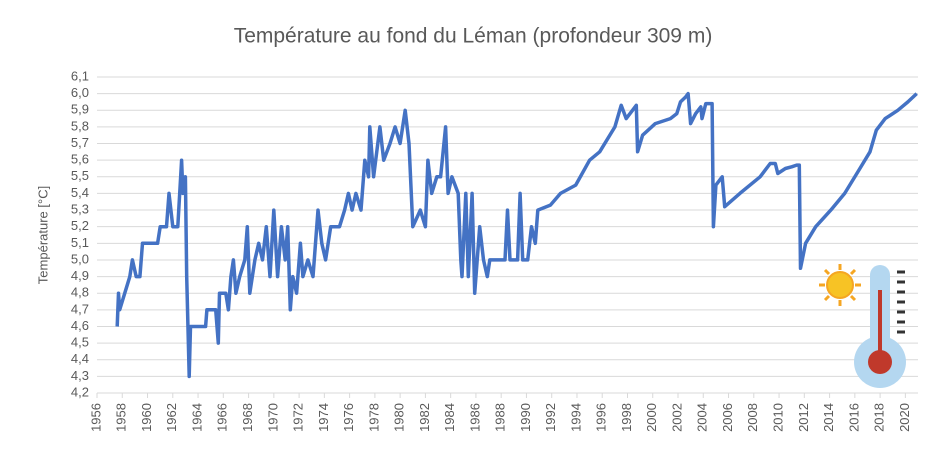  What do you see at coordinates (80, 208) in the screenshot?
I see `y-tick-label: 5,3` at bounding box center [80, 208].